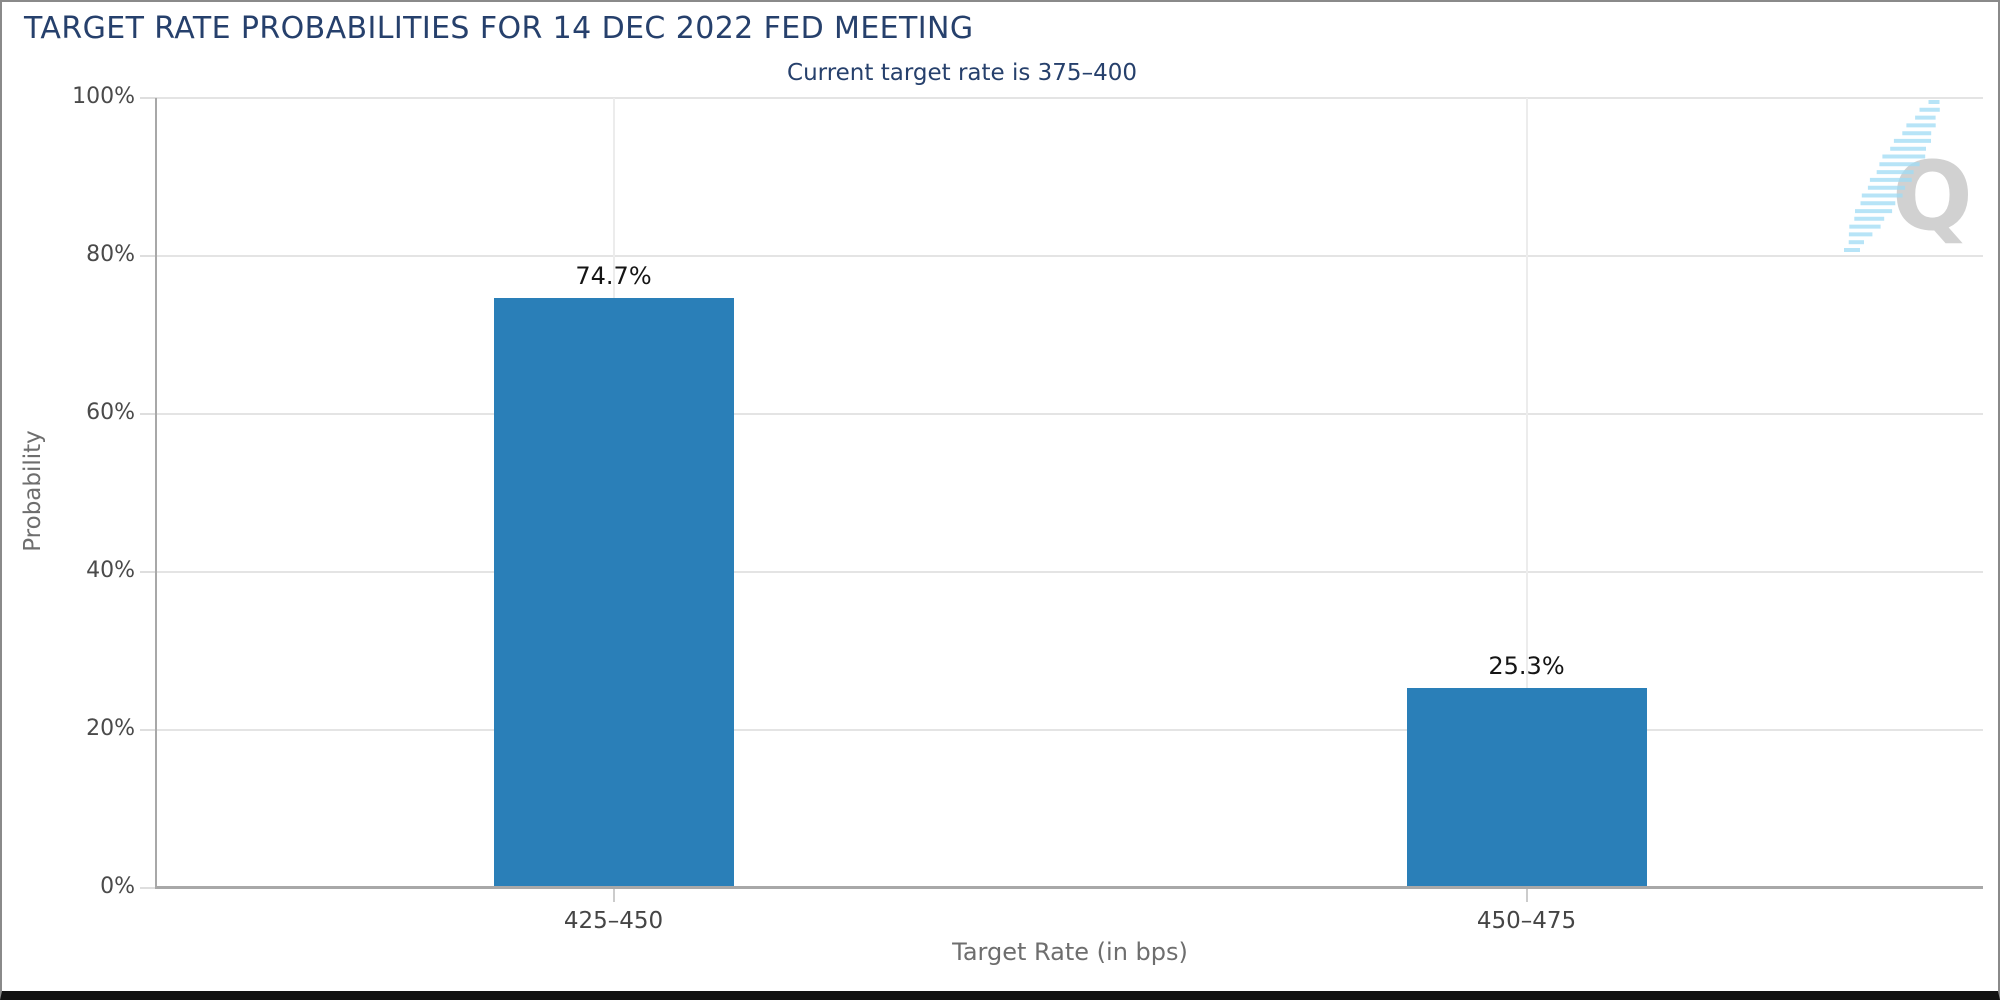  I want to click on y-tick-label: 40%, so click(110, 570).